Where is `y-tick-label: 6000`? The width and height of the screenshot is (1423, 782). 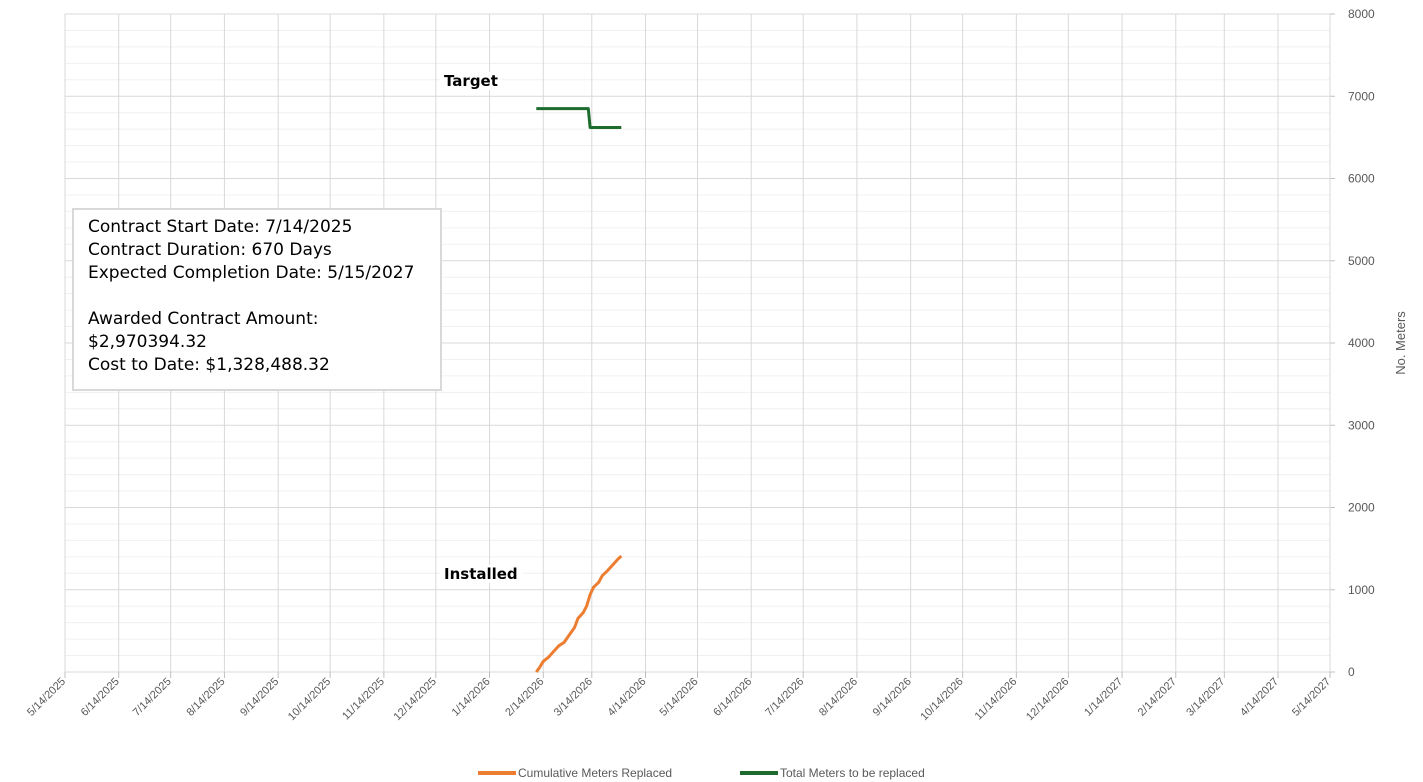 y-tick-label: 6000 is located at coordinates (1361, 179).